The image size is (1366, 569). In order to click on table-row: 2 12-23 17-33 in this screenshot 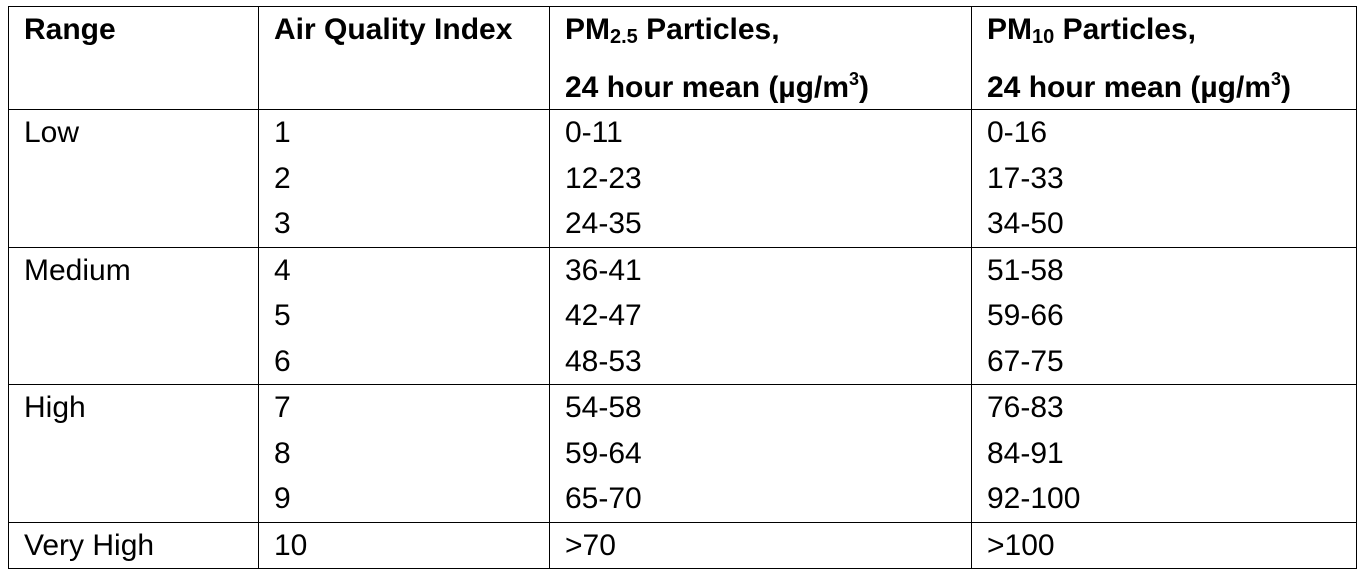, I will do `click(682, 178)`.